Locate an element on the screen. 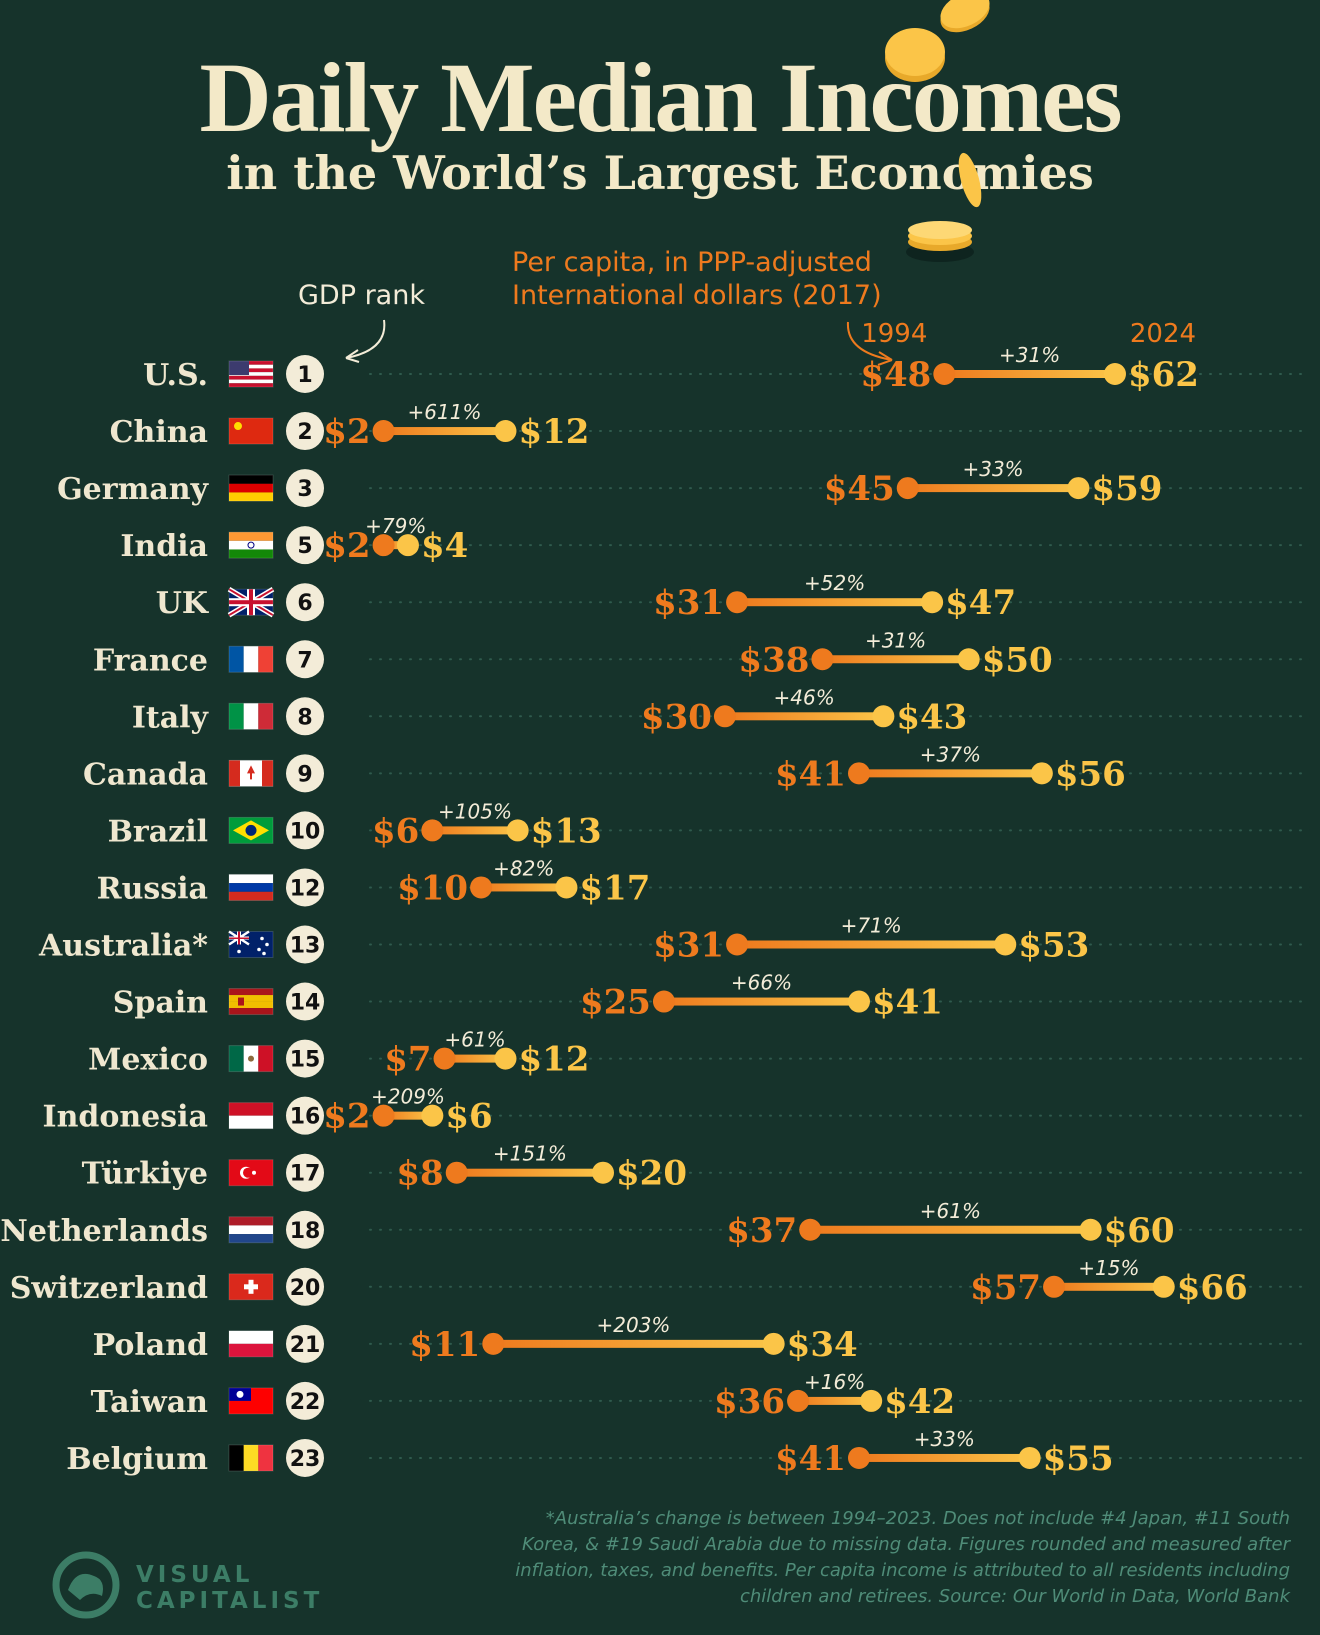 The image size is (1320, 1635). value-2024-label: $50 is located at coordinates (1017, 660).